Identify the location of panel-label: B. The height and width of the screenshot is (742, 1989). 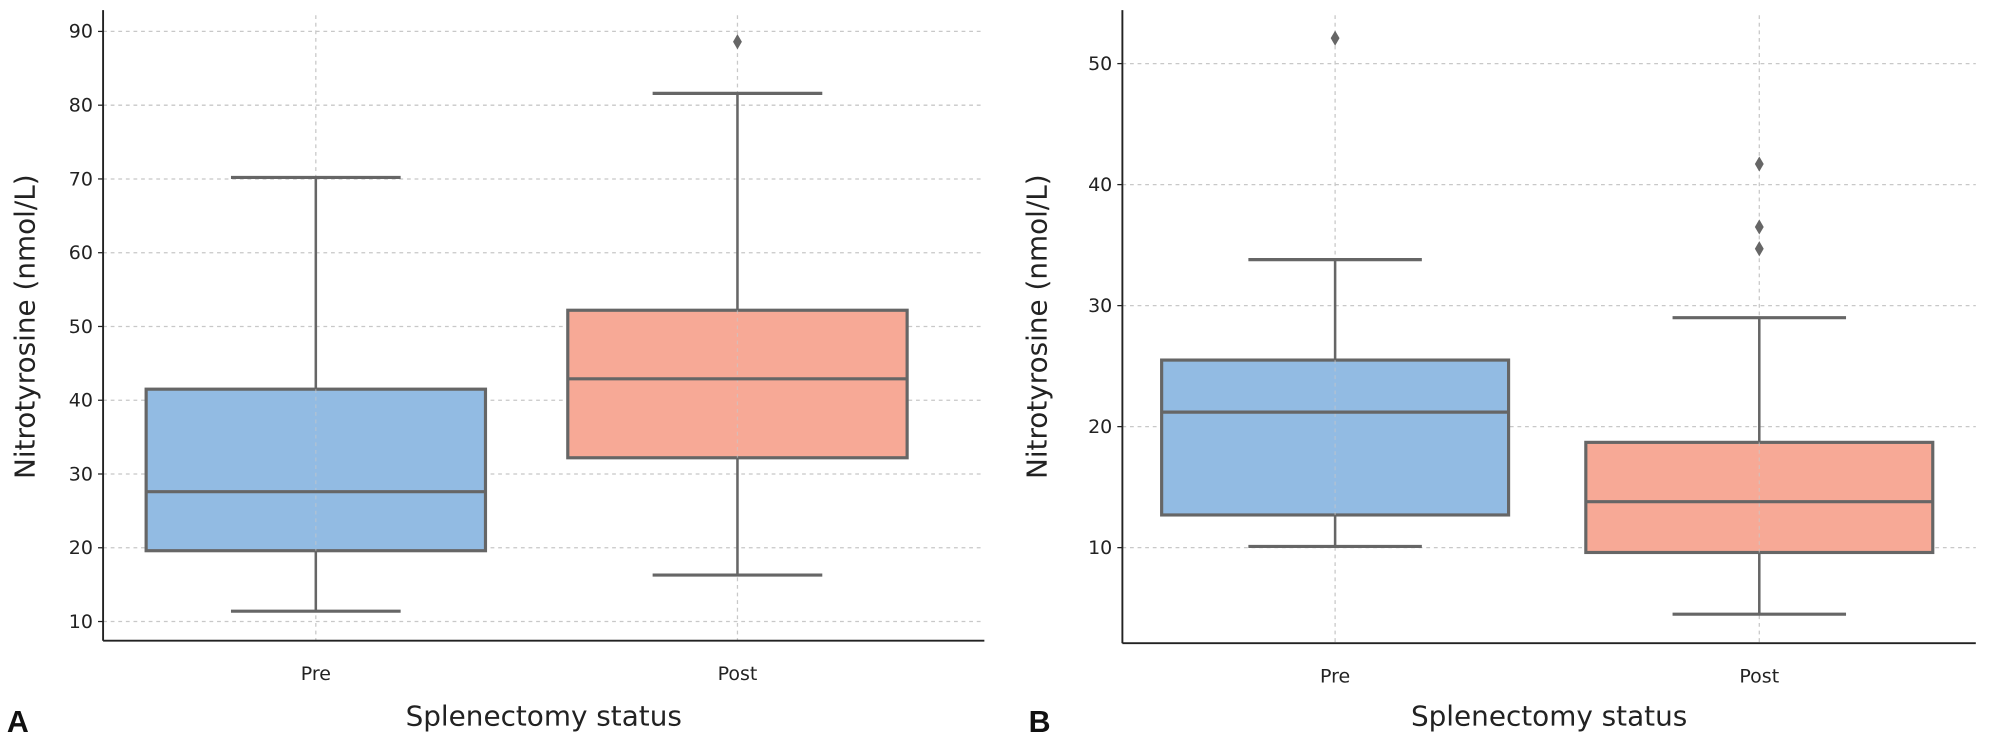
(1040, 722).